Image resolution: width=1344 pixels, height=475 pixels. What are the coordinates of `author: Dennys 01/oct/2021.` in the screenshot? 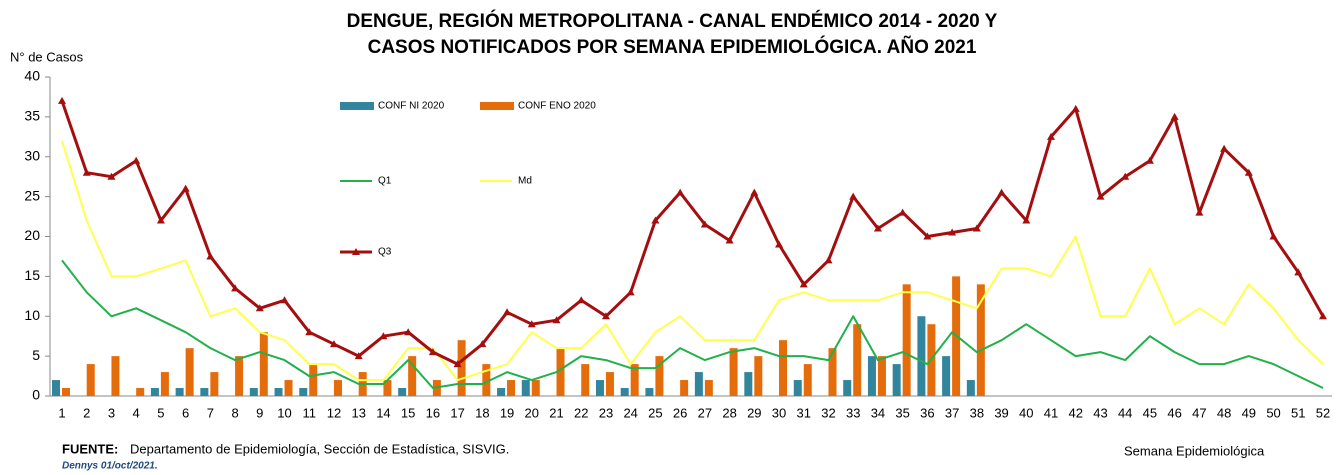 It's located at (110, 466).